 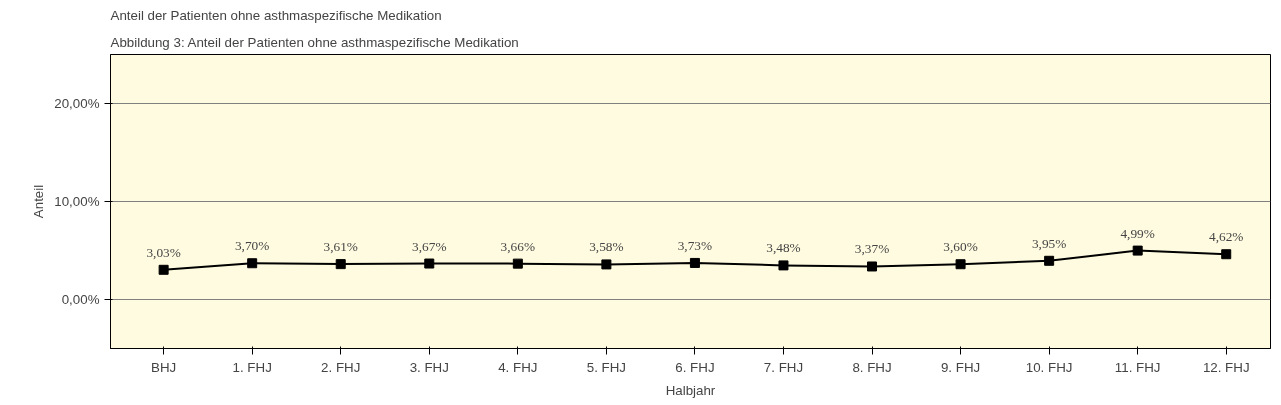 I want to click on x-tick-label: 11. FHJ, so click(x=1137, y=367).